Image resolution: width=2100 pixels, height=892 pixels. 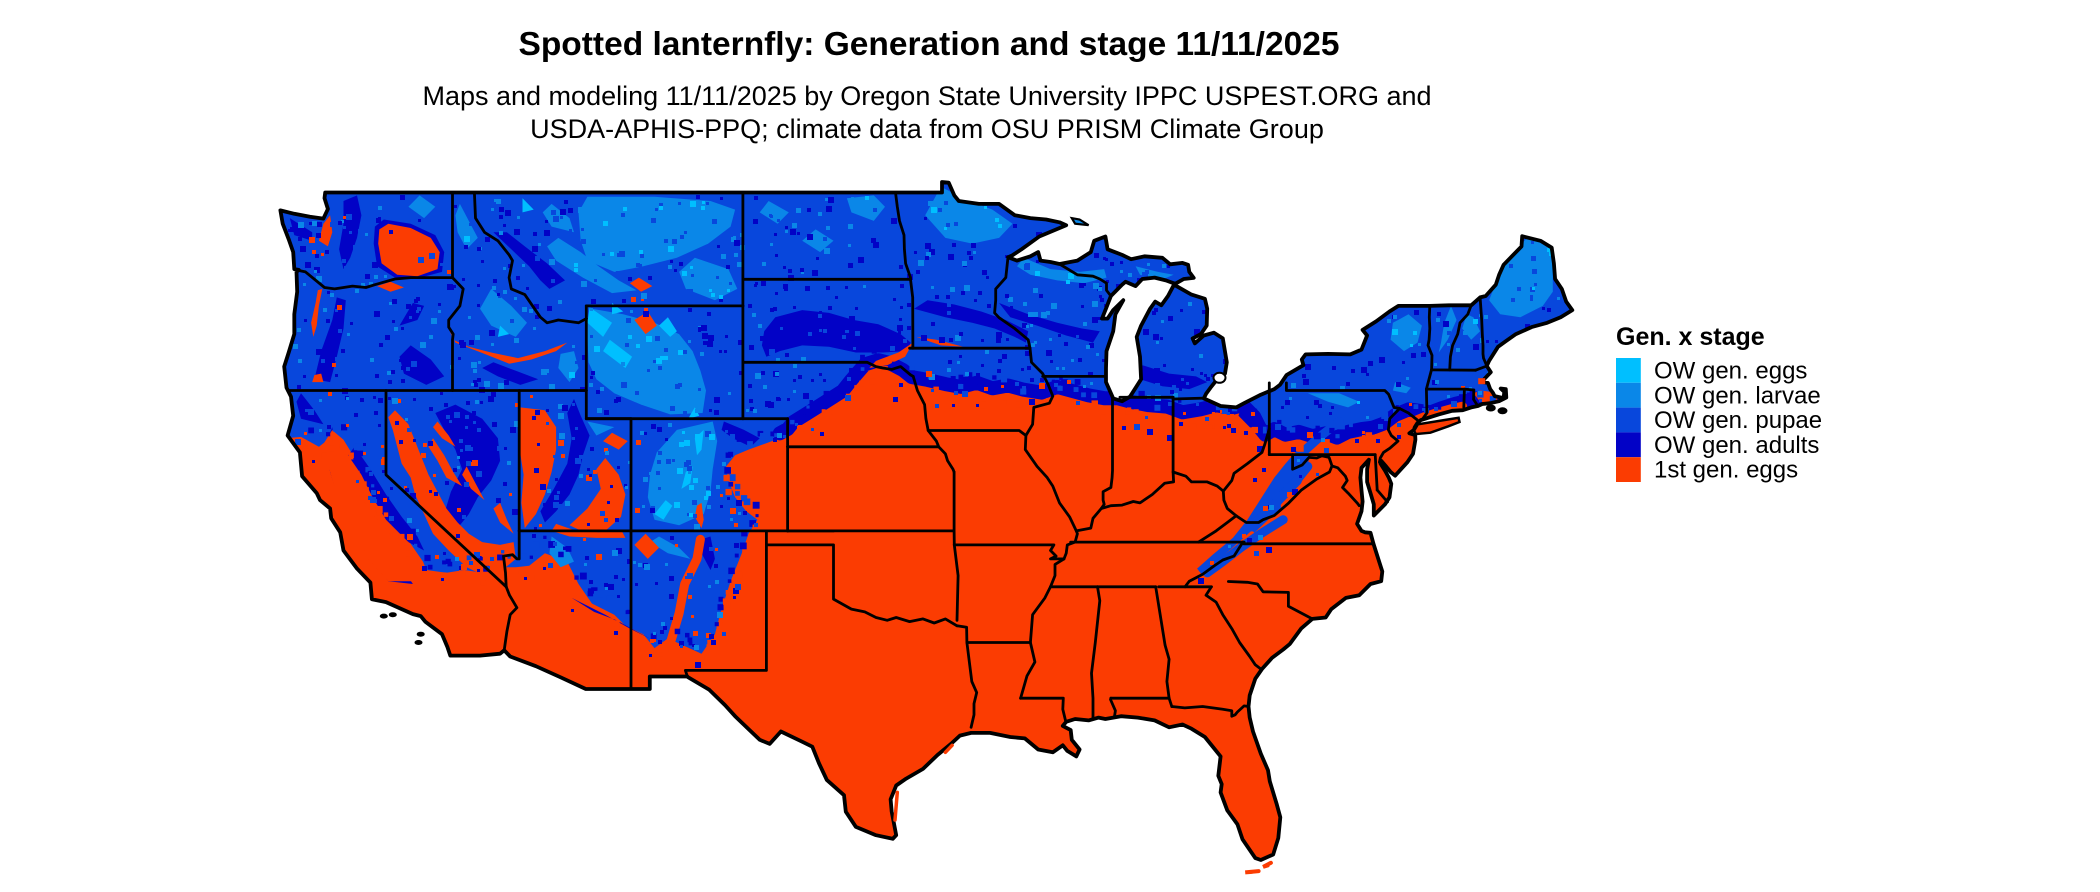 What do you see at coordinates (1738, 420) in the screenshot?
I see `svg-text: OW gen. pupae` at bounding box center [1738, 420].